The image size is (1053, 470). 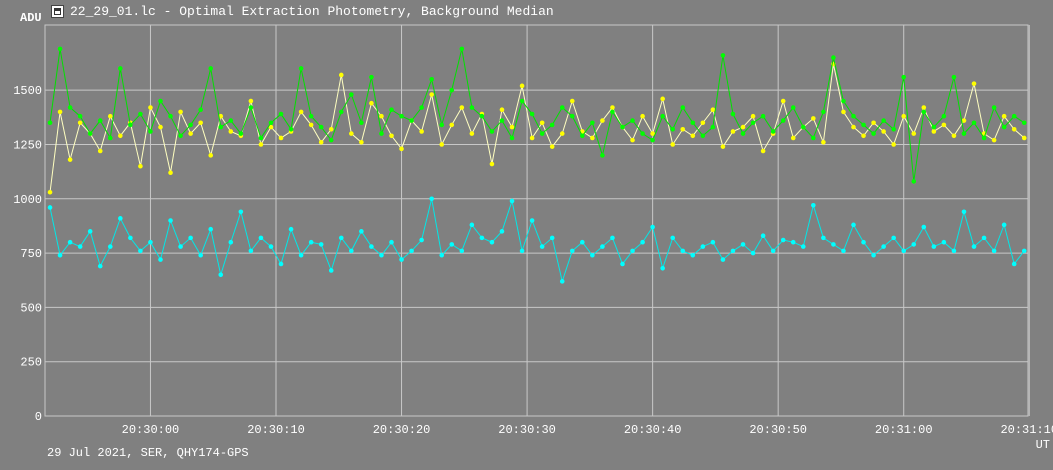 What do you see at coordinates (27, 145) in the screenshot?
I see `y-tick-label: 1250` at bounding box center [27, 145].